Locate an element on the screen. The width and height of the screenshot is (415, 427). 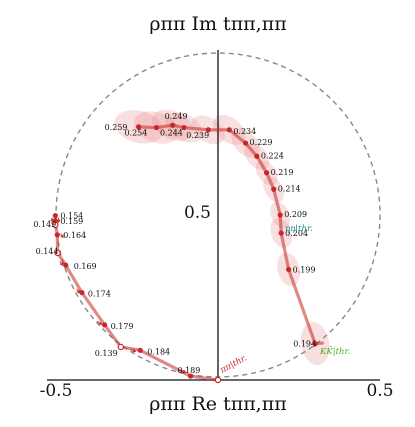
point-label: 0.159 is located at coordinates (71, 221).